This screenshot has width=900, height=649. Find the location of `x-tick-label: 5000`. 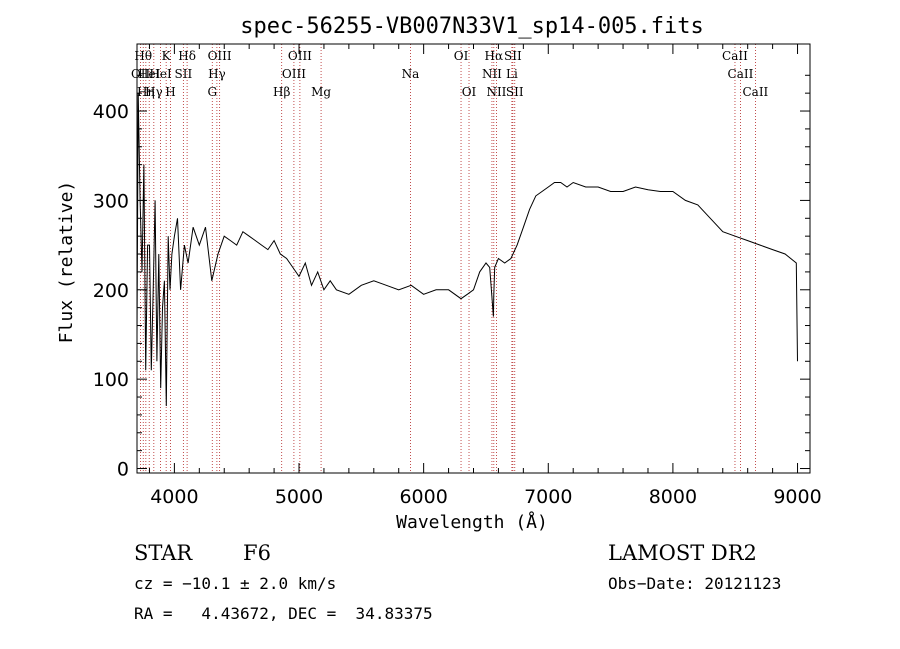

x-tick-label: 5000 is located at coordinates (299, 497).